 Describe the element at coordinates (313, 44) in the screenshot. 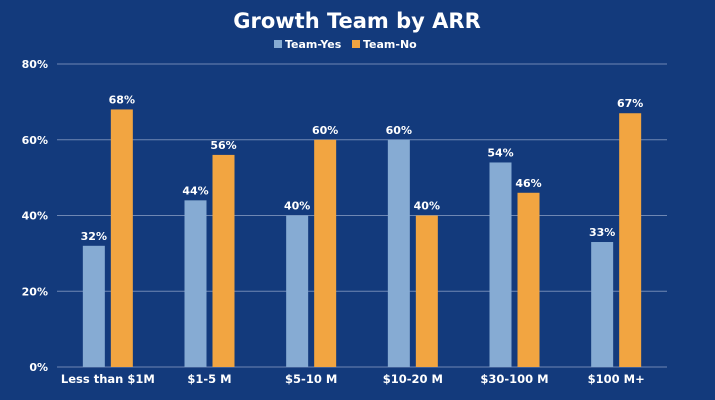

I see `legend-label-team-yes: Team-Yes` at that location.